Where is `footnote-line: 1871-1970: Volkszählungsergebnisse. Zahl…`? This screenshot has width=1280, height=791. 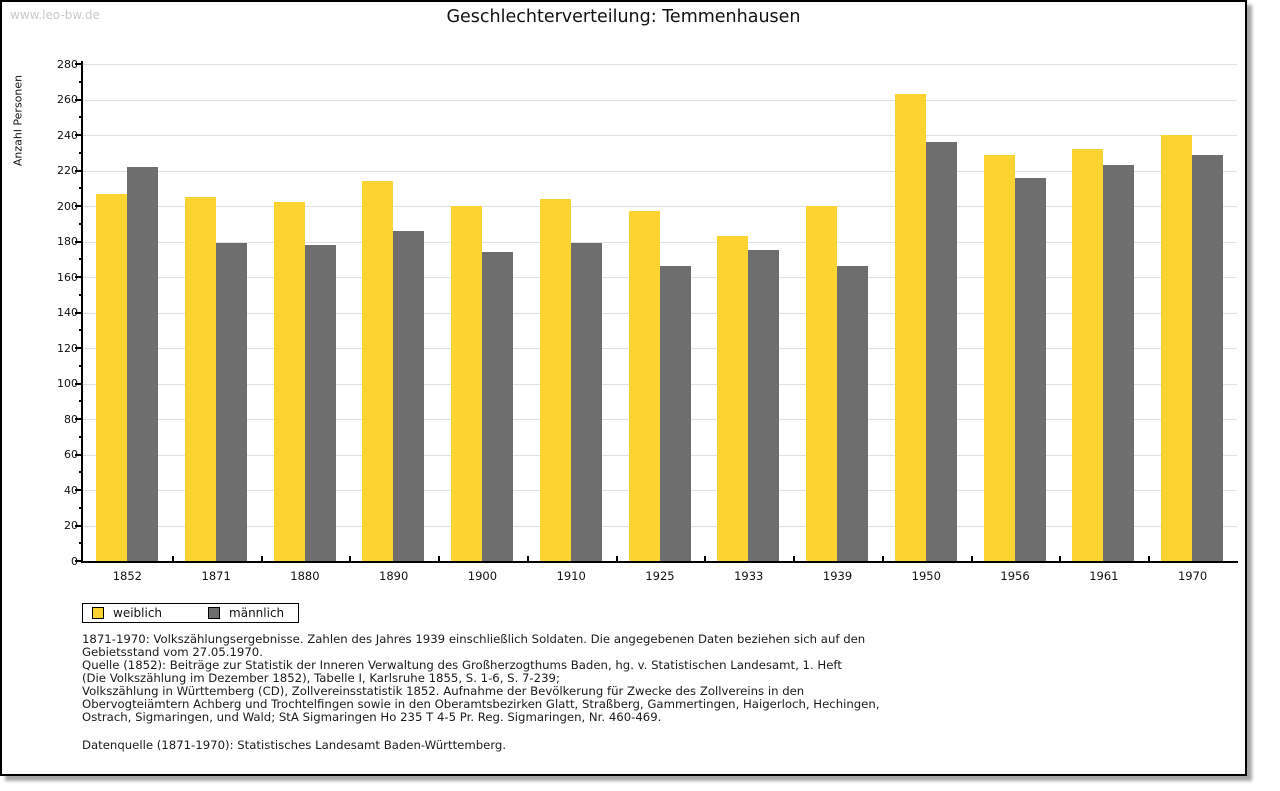 footnote-line: 1871-1970: Volkszählungsergebnisse. Zahl… is located at coordinates (474, 639).